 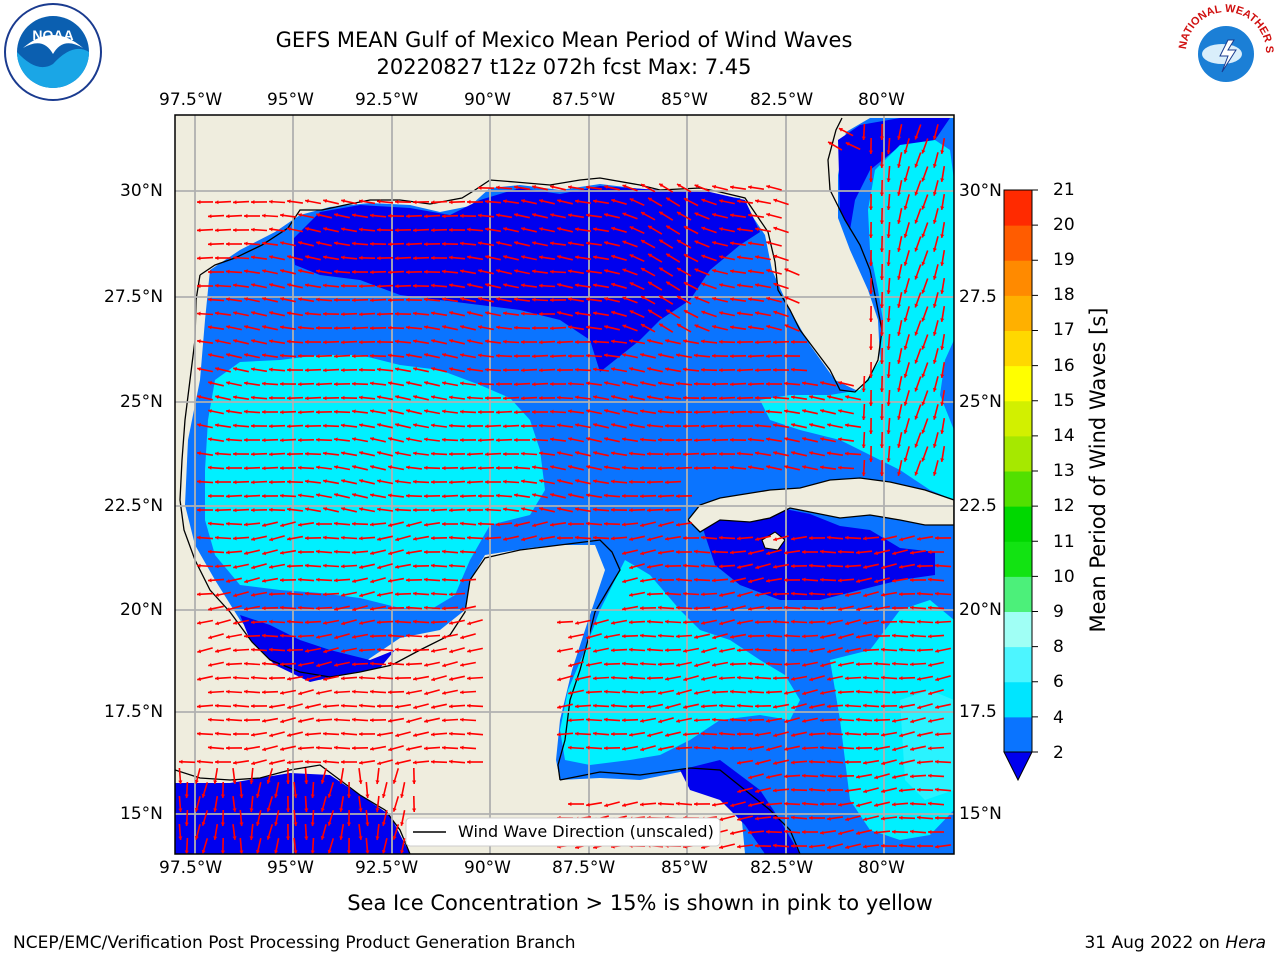 I want to click on colorbar-tick: 12, so click(x=1064, y=506).